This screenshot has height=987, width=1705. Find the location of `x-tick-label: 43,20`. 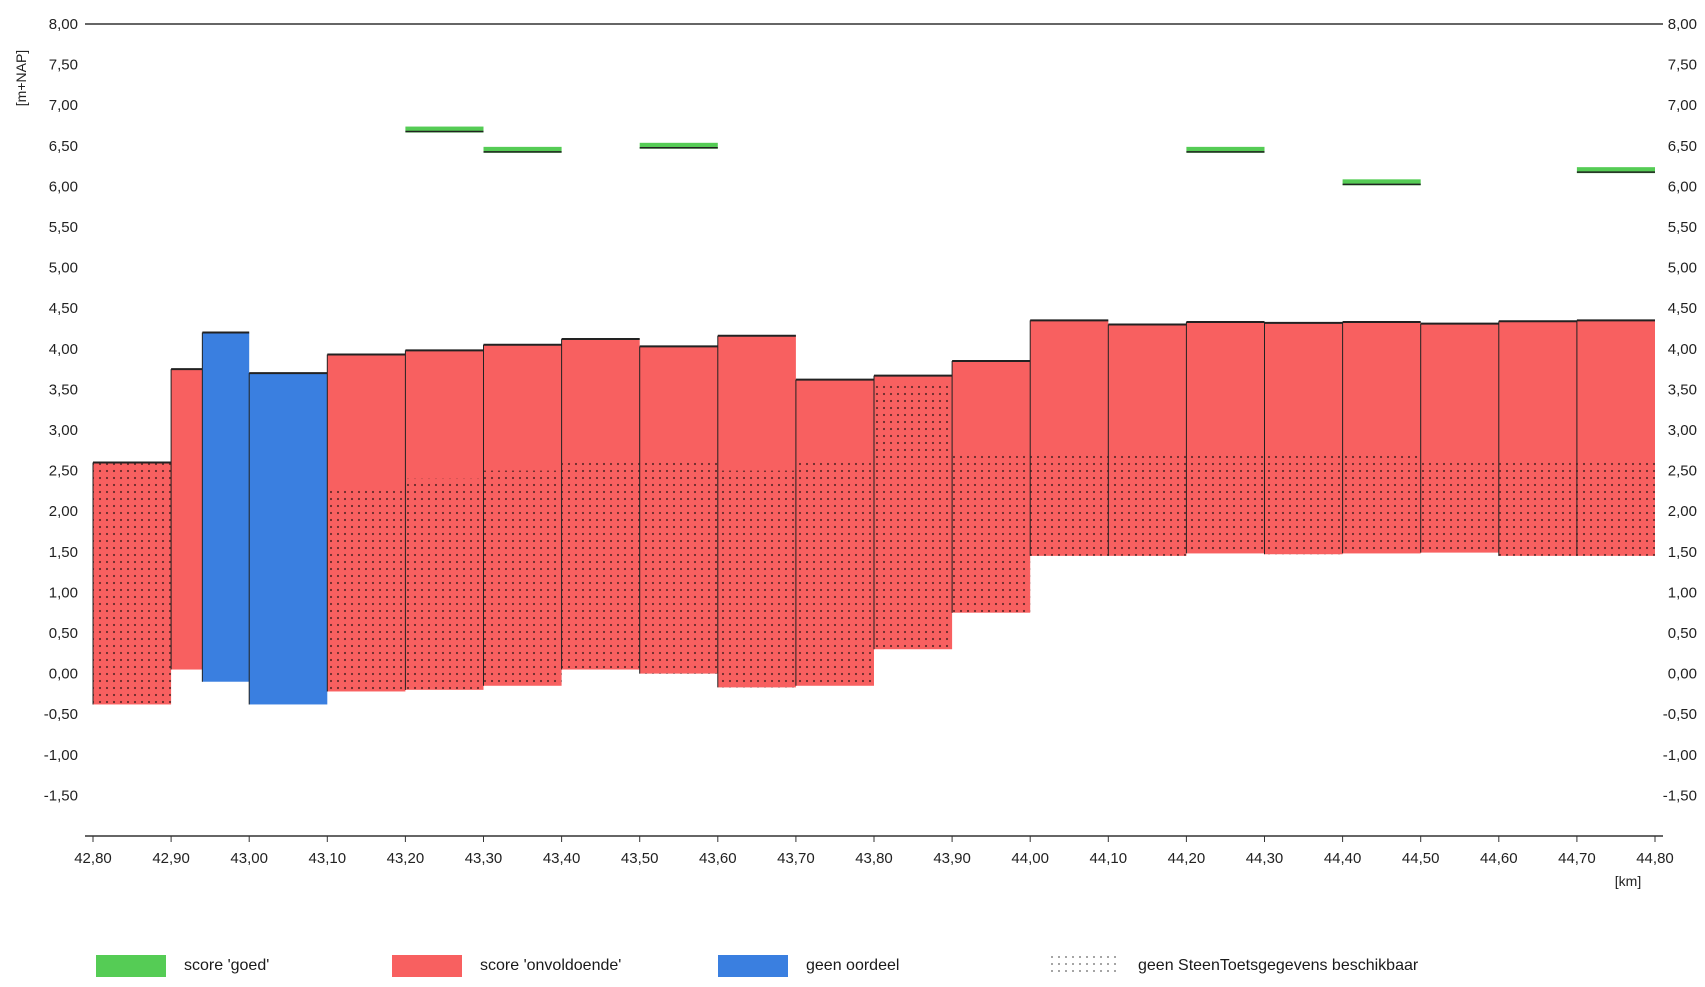

x-tick-label: 43,20 is located at coordinates (406, 858).